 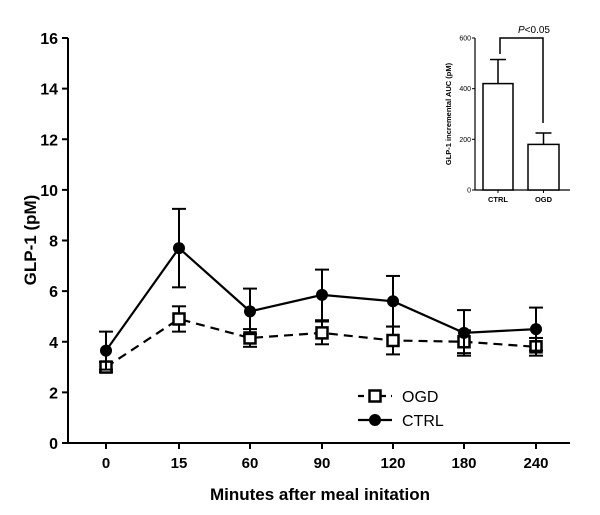 I want to click on y-tick-label: 2, so click(x=53, y=393).